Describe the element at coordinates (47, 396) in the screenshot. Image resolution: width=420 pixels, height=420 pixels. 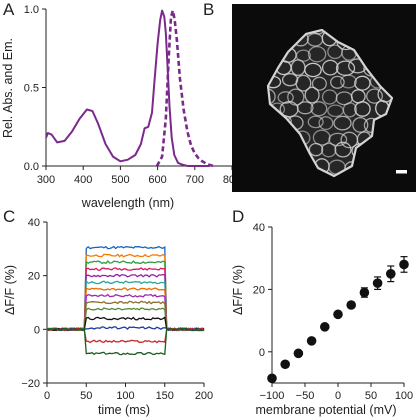
I see `chart-c-xtick-label: 0` at that location.